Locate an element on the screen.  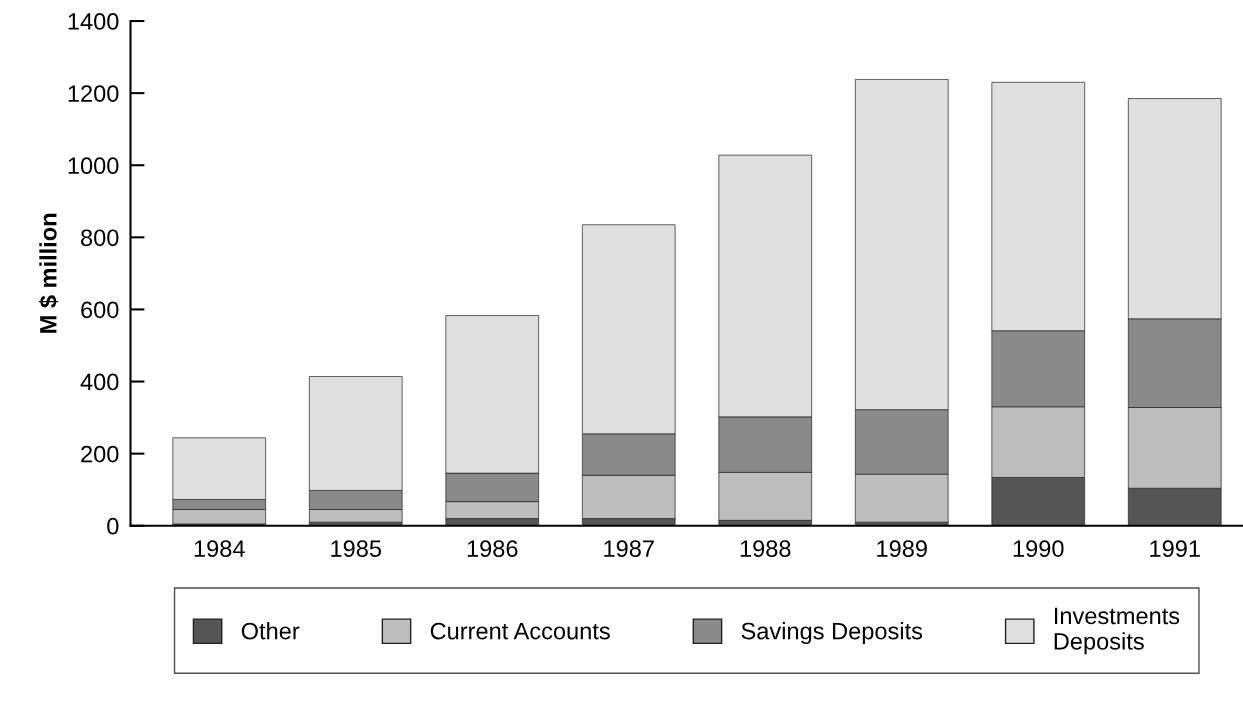
legend-label: Other is located at coordinates (270, 631).